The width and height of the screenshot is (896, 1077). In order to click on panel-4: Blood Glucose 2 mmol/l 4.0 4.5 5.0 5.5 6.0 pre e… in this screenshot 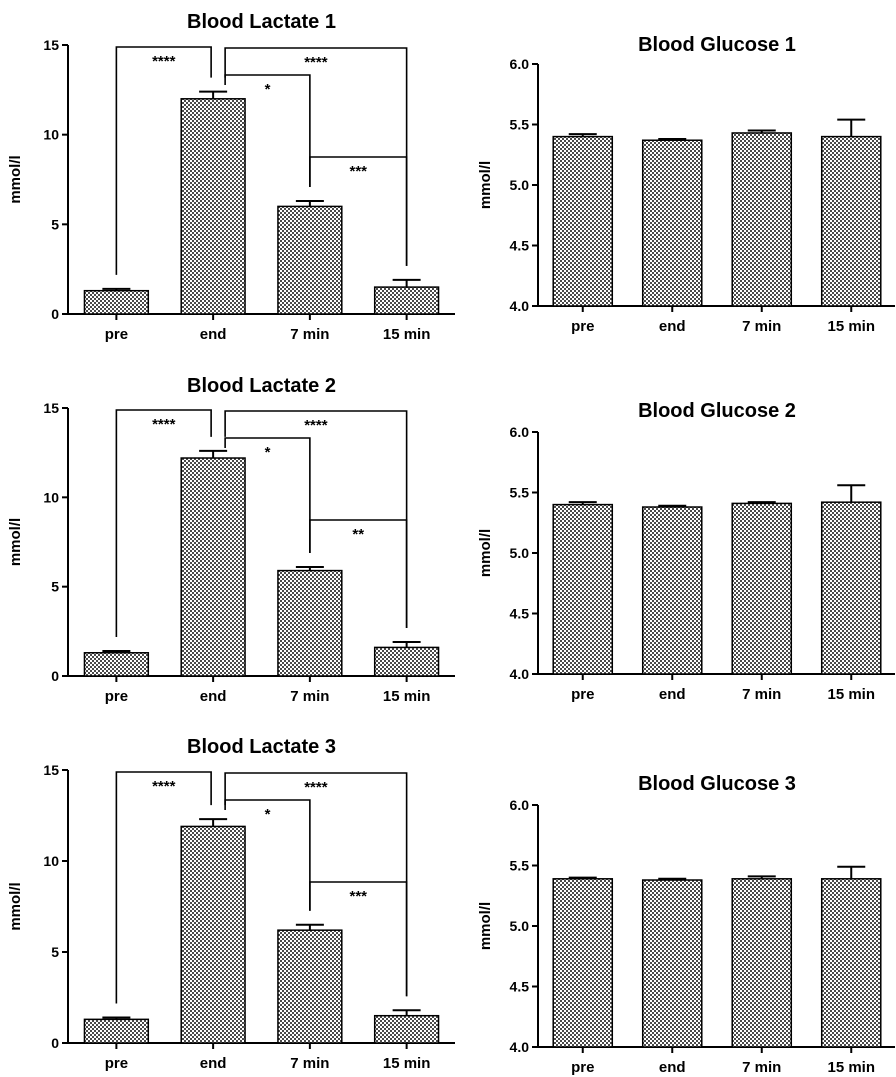, I will do `click(686, 551)`.